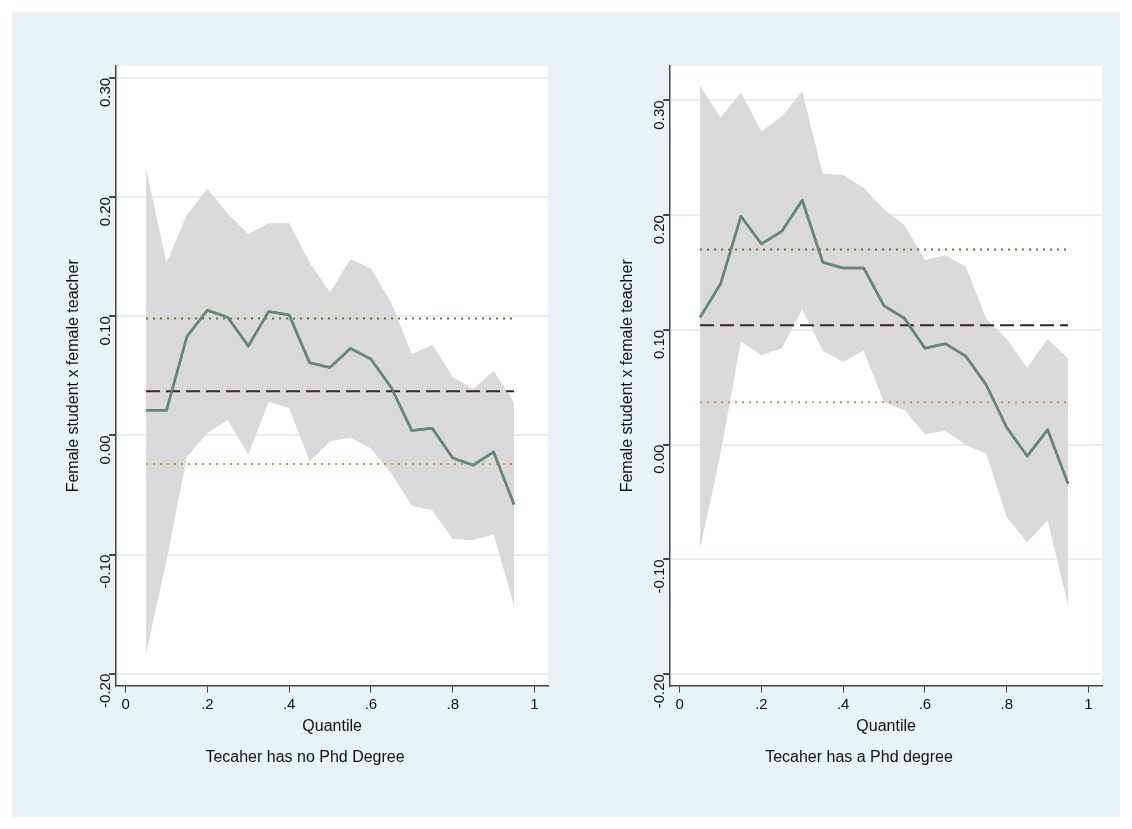  I want to click on text: Tecaher has no Phd Degree, so click(305, 756).